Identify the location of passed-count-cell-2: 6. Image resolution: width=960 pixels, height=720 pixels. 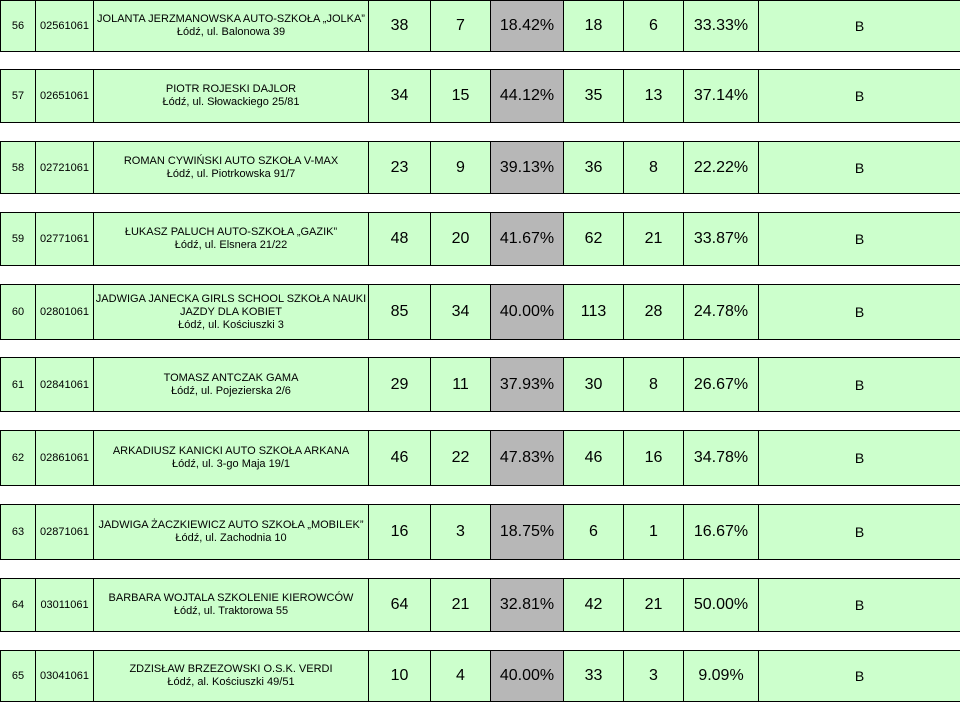
(654, 26).